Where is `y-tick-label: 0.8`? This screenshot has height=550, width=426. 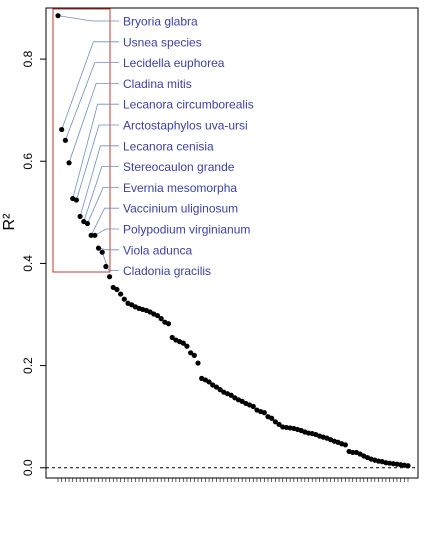
y-tick-label: 0.8 is located at coordinates (28, 58).